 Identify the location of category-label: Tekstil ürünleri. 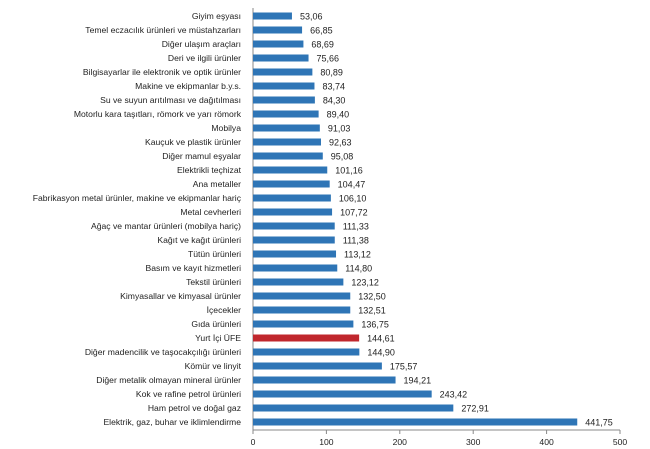
(213, 282).